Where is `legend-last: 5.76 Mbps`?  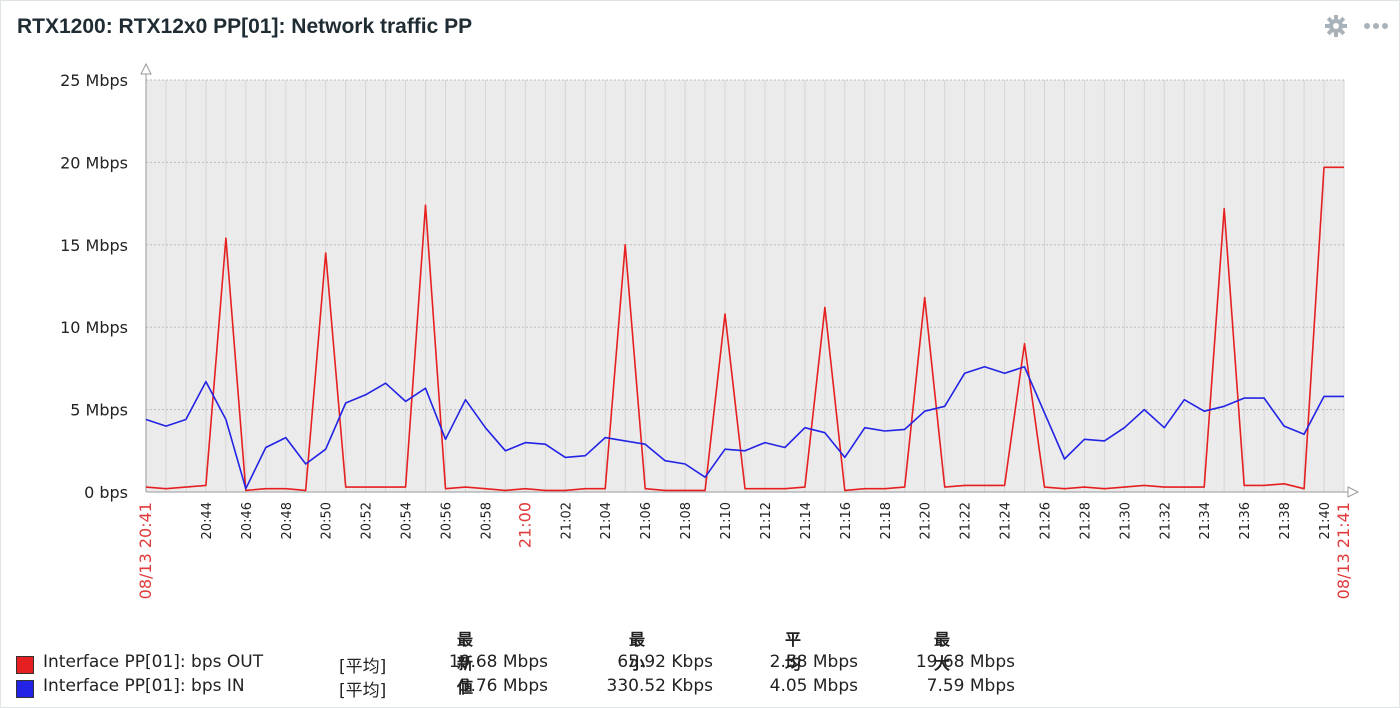 legend-last: 5.76 Mbps is located at coordinates (503, 686).